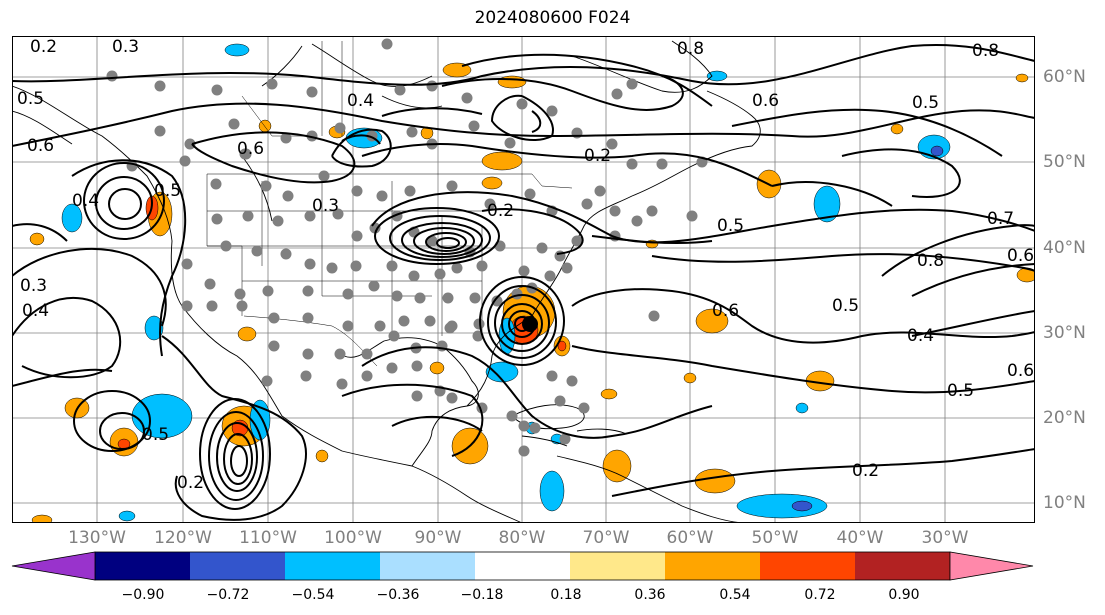 The image size is (1105, 615). What do you see at coordinates (1064, 418) in the screenshot?
I see `lat-label: 20°N` at bounding box center [1064, 418].